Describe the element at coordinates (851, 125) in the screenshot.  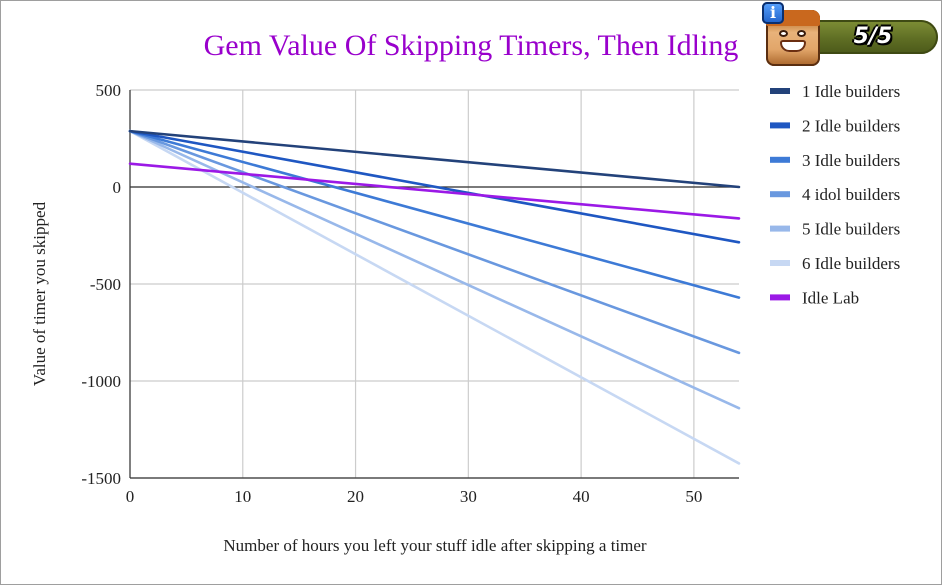
I see `legend-label: 2 Idle builders` at that location.